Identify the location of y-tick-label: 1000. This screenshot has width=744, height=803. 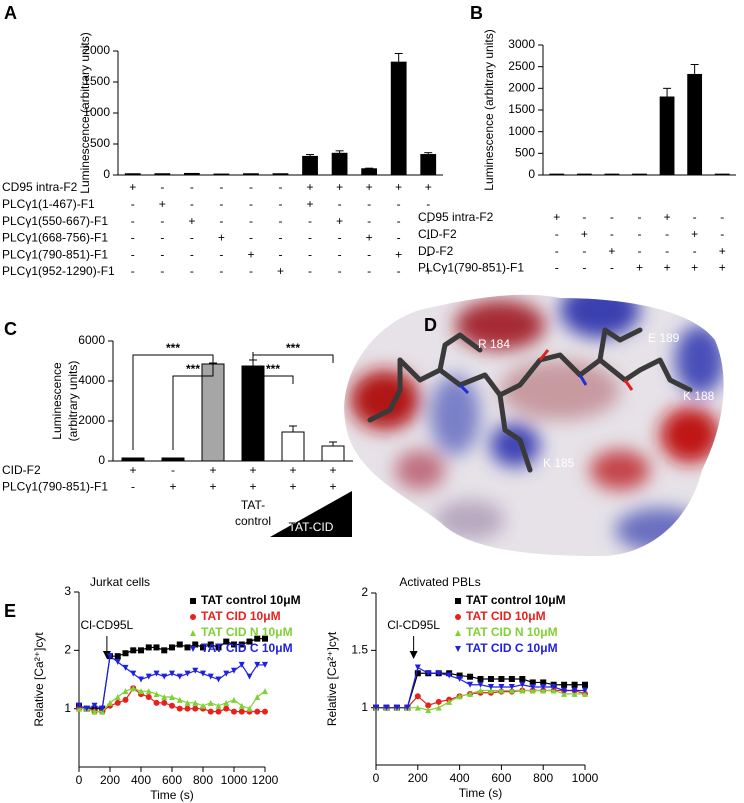
(521, 131).